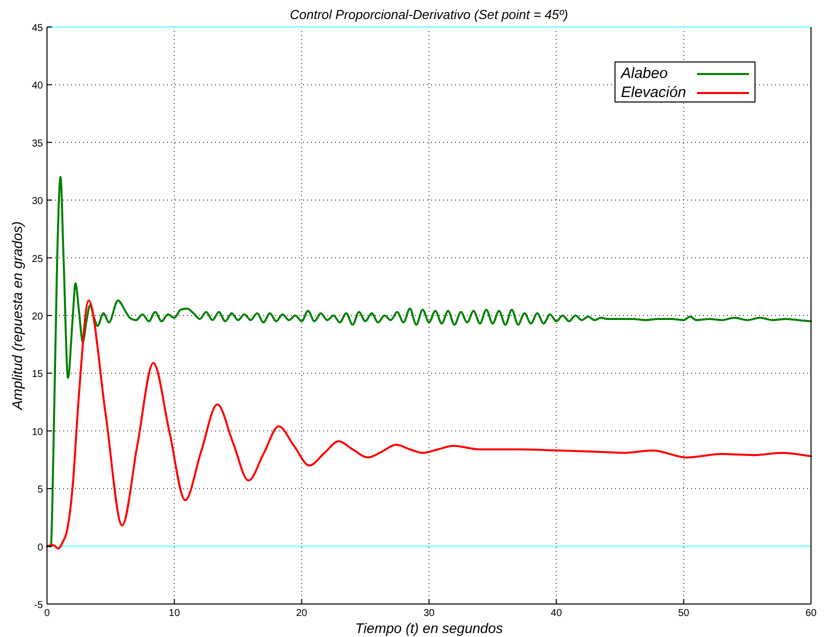 The width and height of the screenshot is (825, 637). I want to click on x-tick-label: 30, so click(429, 613).